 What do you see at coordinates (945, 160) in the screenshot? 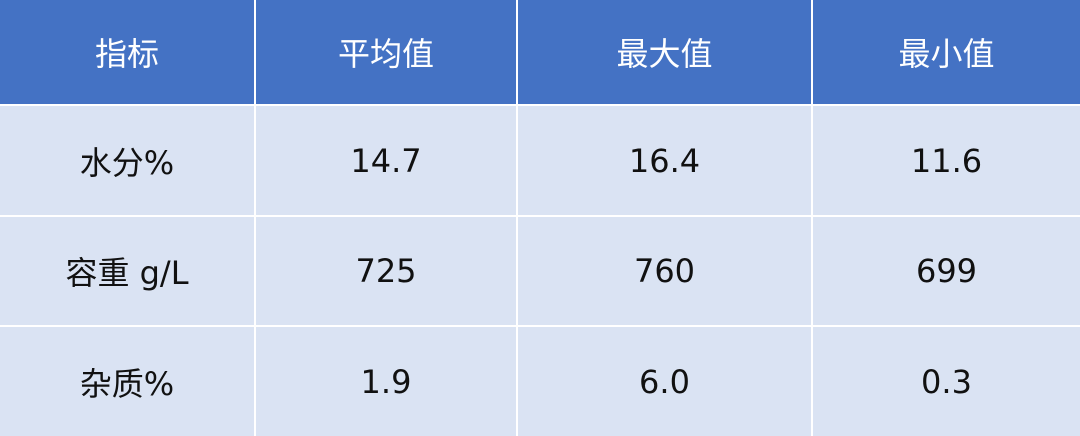
I see `cell-min: 11.6` at bounding box center [945, 160].